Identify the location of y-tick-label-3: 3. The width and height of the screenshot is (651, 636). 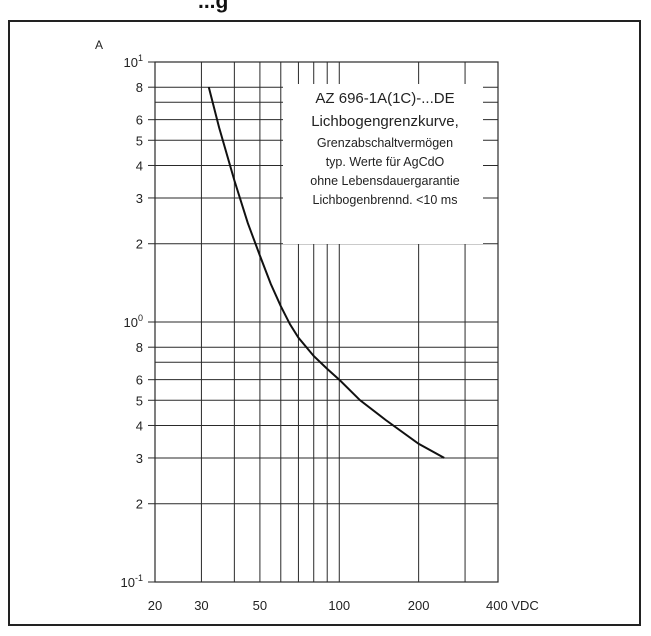
(139, 198).